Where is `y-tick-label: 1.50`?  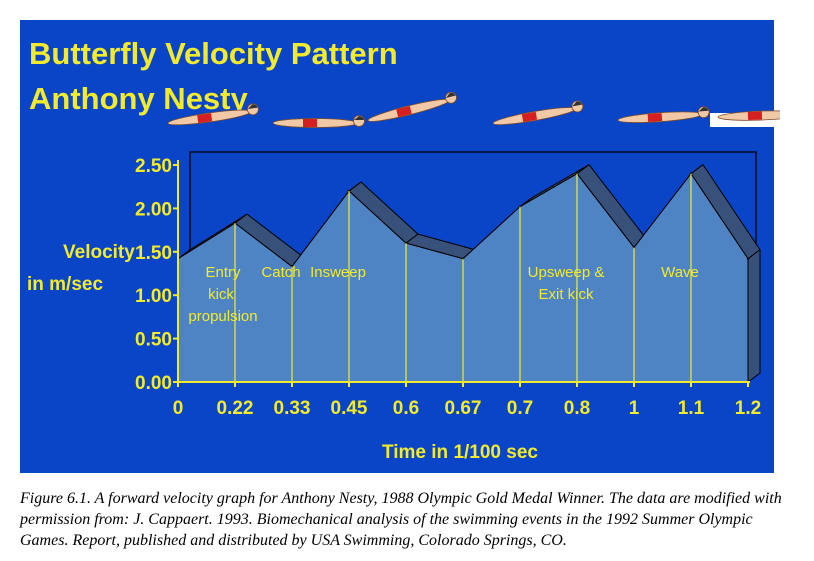 y-tick-label: 1.50 is located at coordinates (153, 253).